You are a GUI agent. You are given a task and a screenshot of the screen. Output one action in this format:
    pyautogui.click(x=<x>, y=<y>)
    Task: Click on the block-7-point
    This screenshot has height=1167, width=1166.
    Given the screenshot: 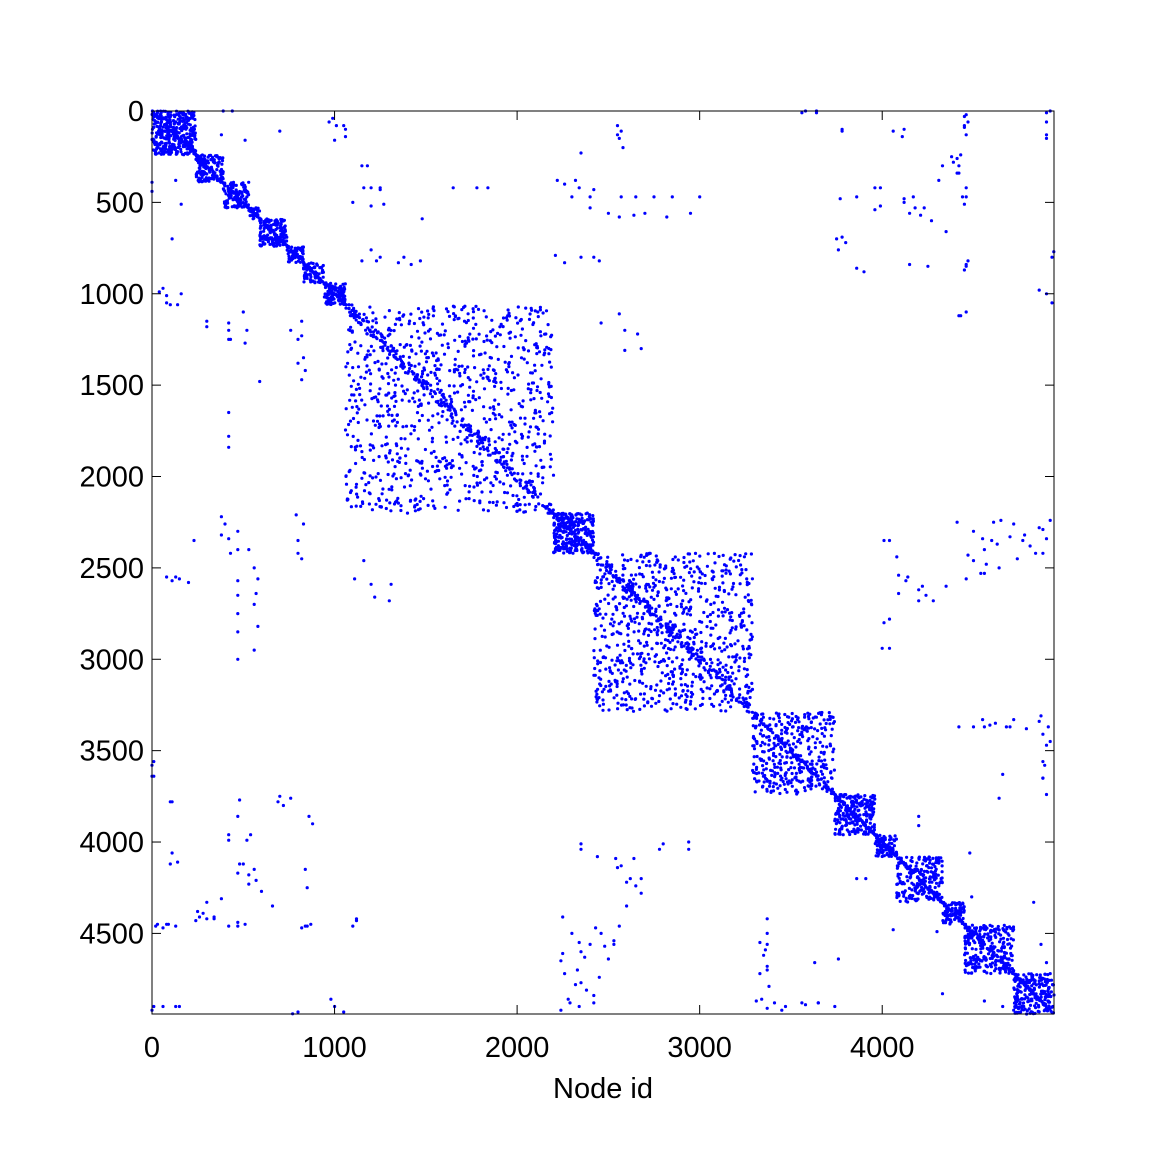 What is the action you would take?
    pyautogui.click(x=324, y=297)
    